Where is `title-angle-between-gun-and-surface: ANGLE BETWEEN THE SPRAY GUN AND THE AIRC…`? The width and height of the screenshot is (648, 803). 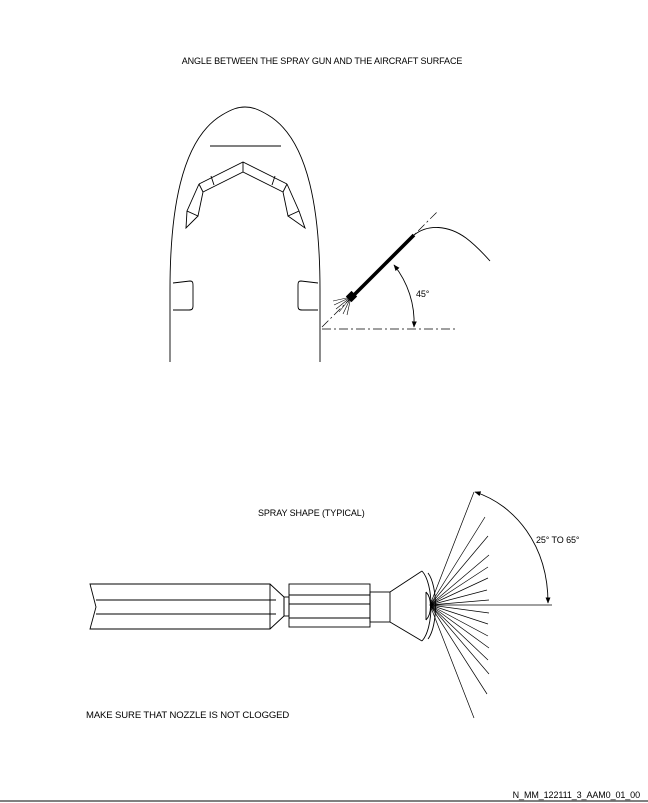 title-angle-between-gun-and-surface: ANGLE BETWEEN THE SPRAY GUN AND THE AIRC… is located at coordinates (322, 61).